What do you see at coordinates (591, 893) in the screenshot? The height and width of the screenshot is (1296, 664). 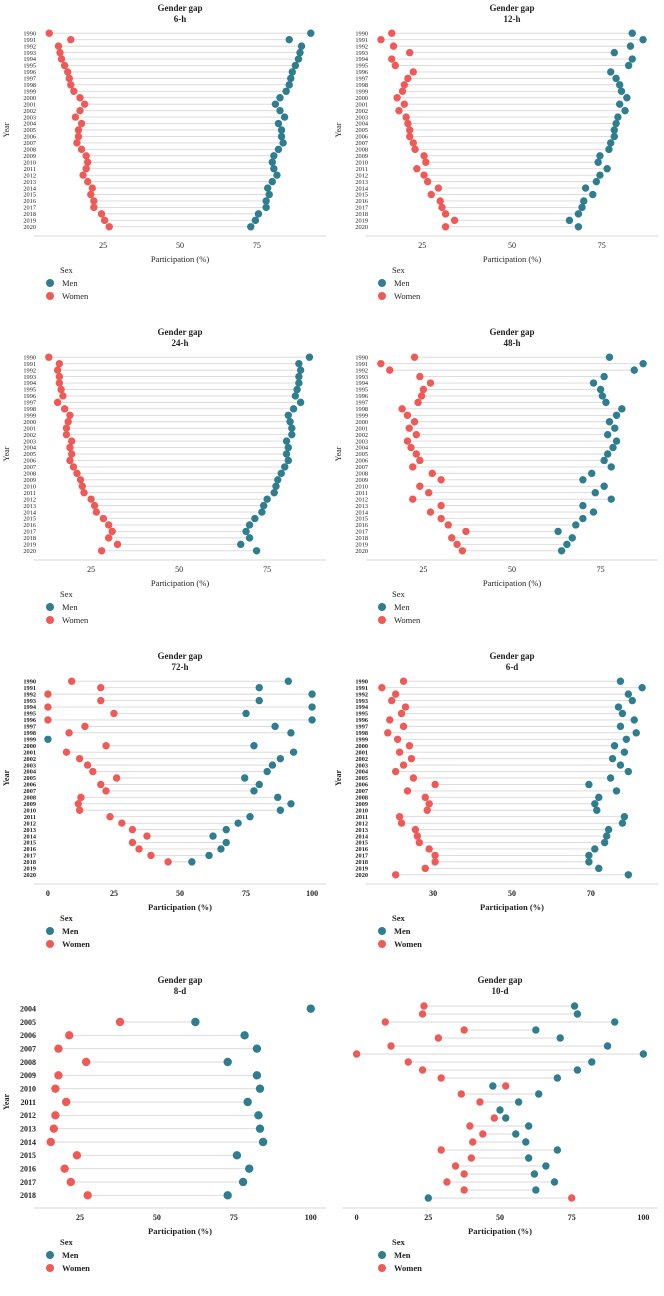 I see `x-tick-label: 70` at bounding box center [591, 893].